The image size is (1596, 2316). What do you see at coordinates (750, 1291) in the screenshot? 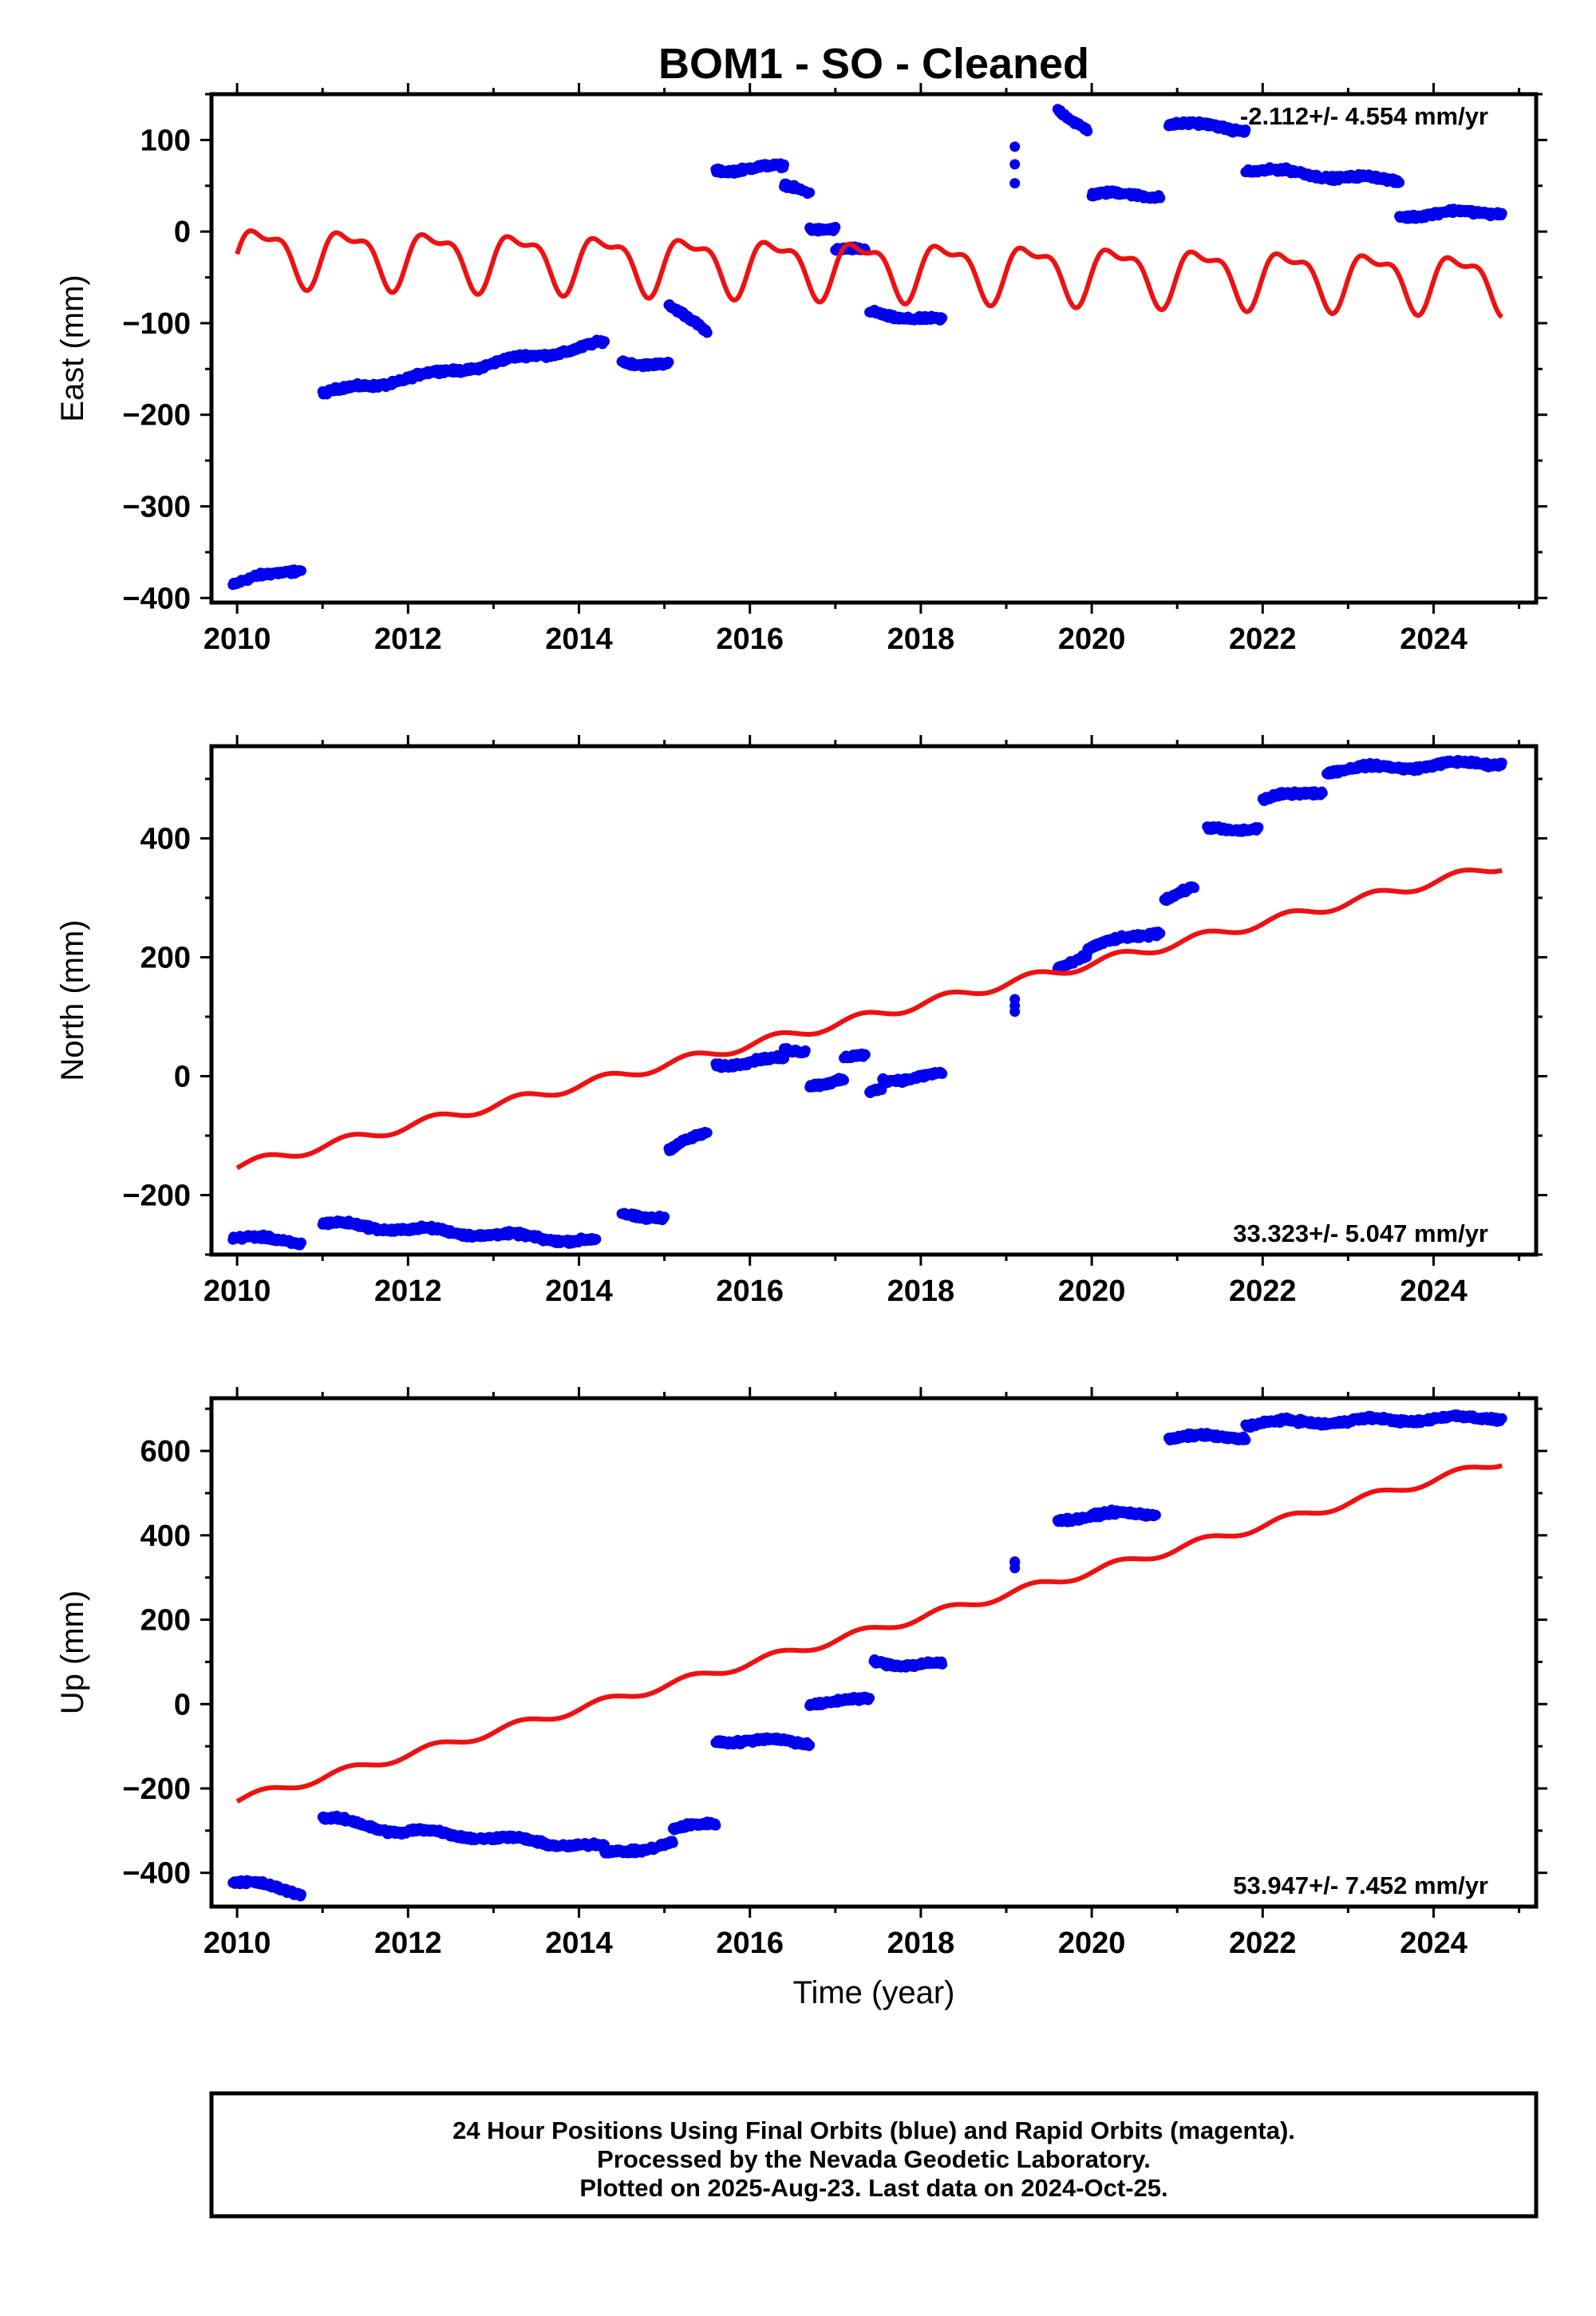
I see `north-x-tick-label: 2016` at bounding box center [750, 1291].